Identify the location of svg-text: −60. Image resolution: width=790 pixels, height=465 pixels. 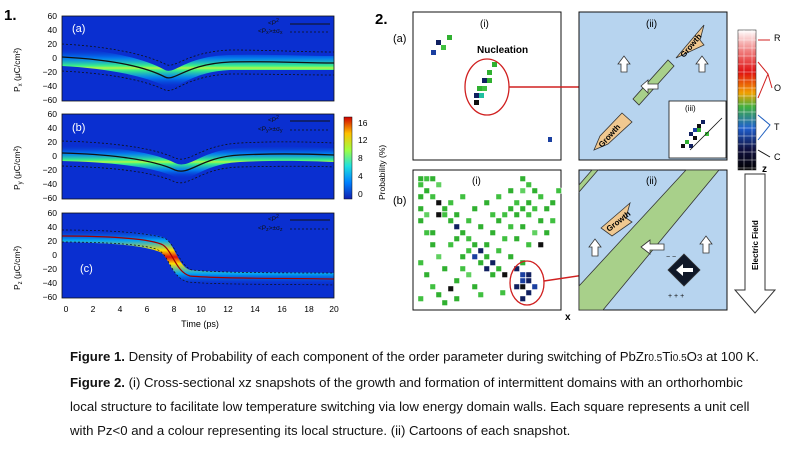
(50, 198).